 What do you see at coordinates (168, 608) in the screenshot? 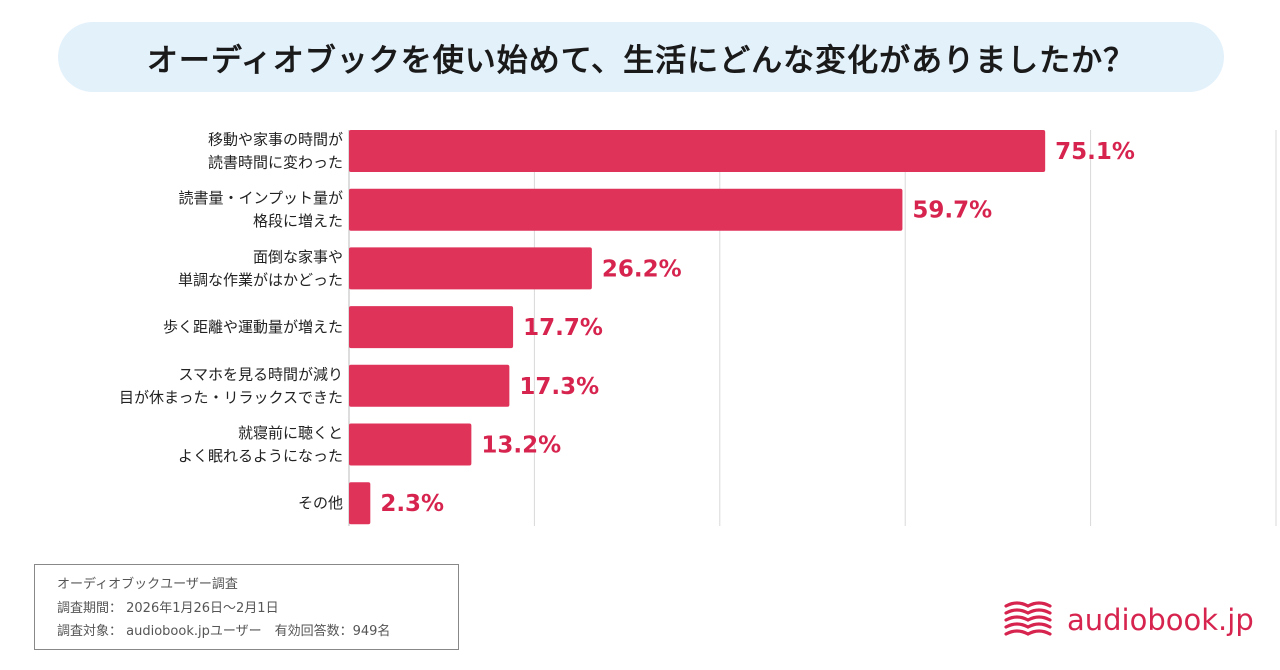
I see `survey-period: 調査期間： 2026年1月26日〜2月1日` at bounding box center [168, 608].